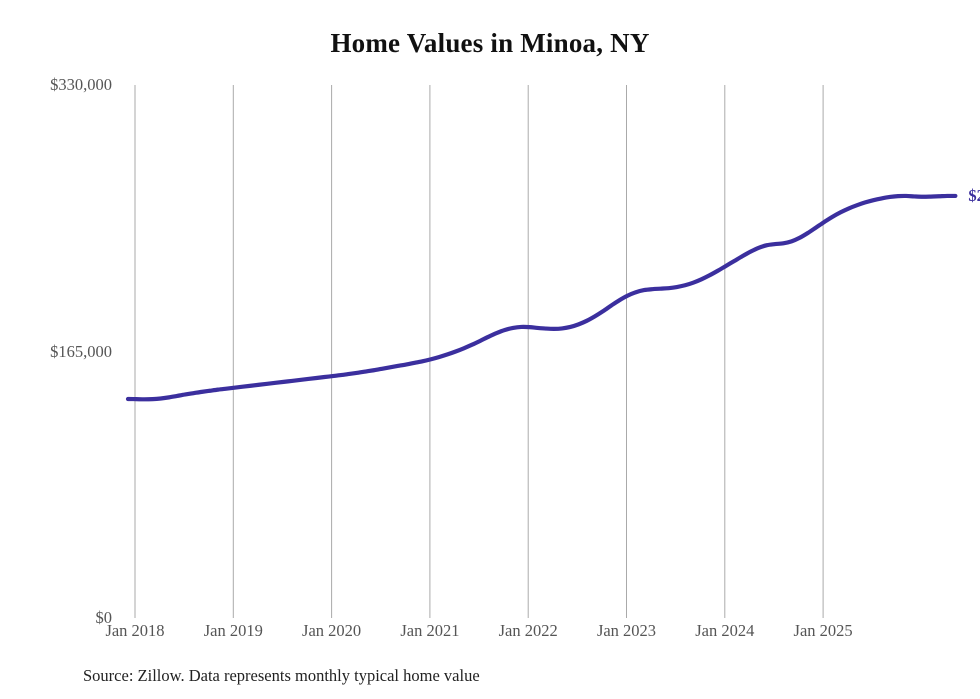 This screenshot has height=699, width=980. Describe the element at coordinates (135, 630) in the screenshot. I see `x-axis-tick-label: Jan 2018` at that location.